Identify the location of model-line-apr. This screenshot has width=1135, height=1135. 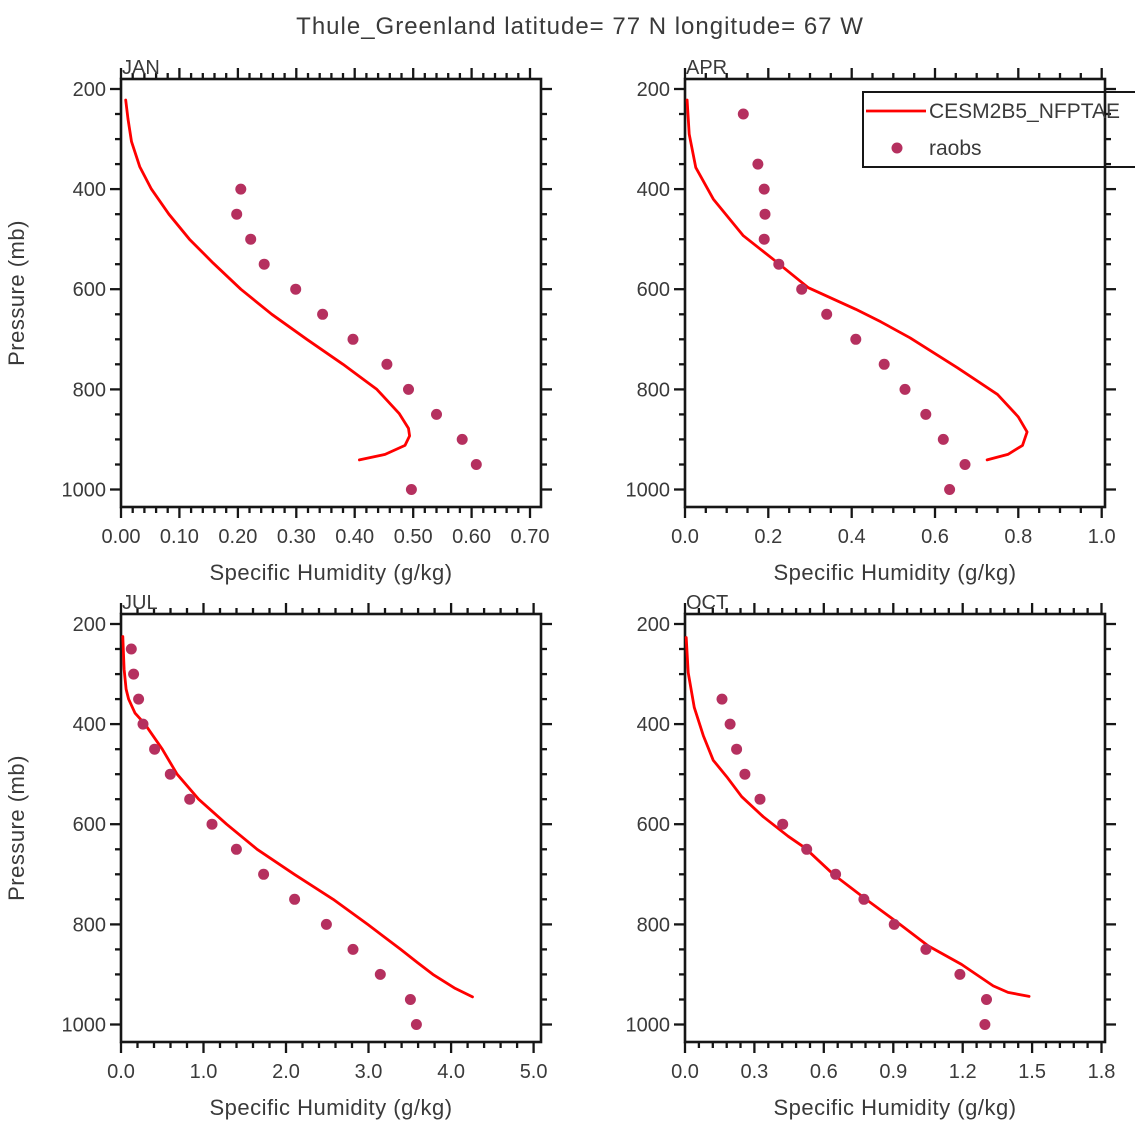
(857, 280).